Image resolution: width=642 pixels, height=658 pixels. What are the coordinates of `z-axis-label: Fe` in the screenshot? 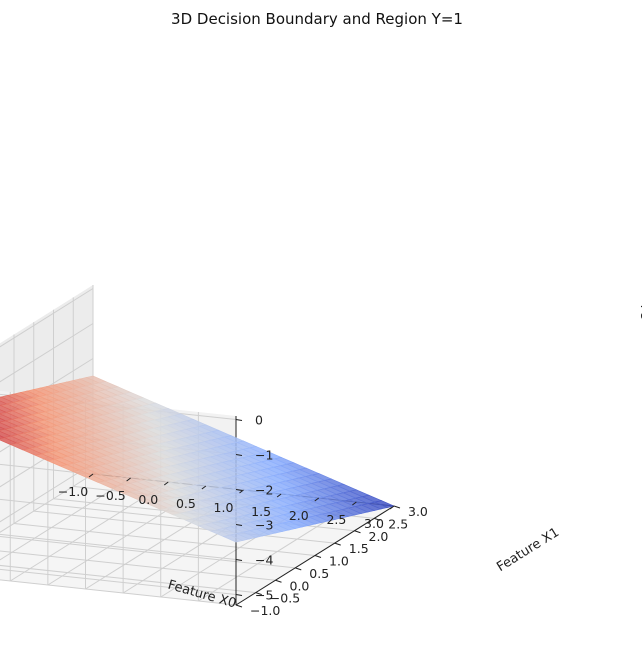 It's located at (639, 312).